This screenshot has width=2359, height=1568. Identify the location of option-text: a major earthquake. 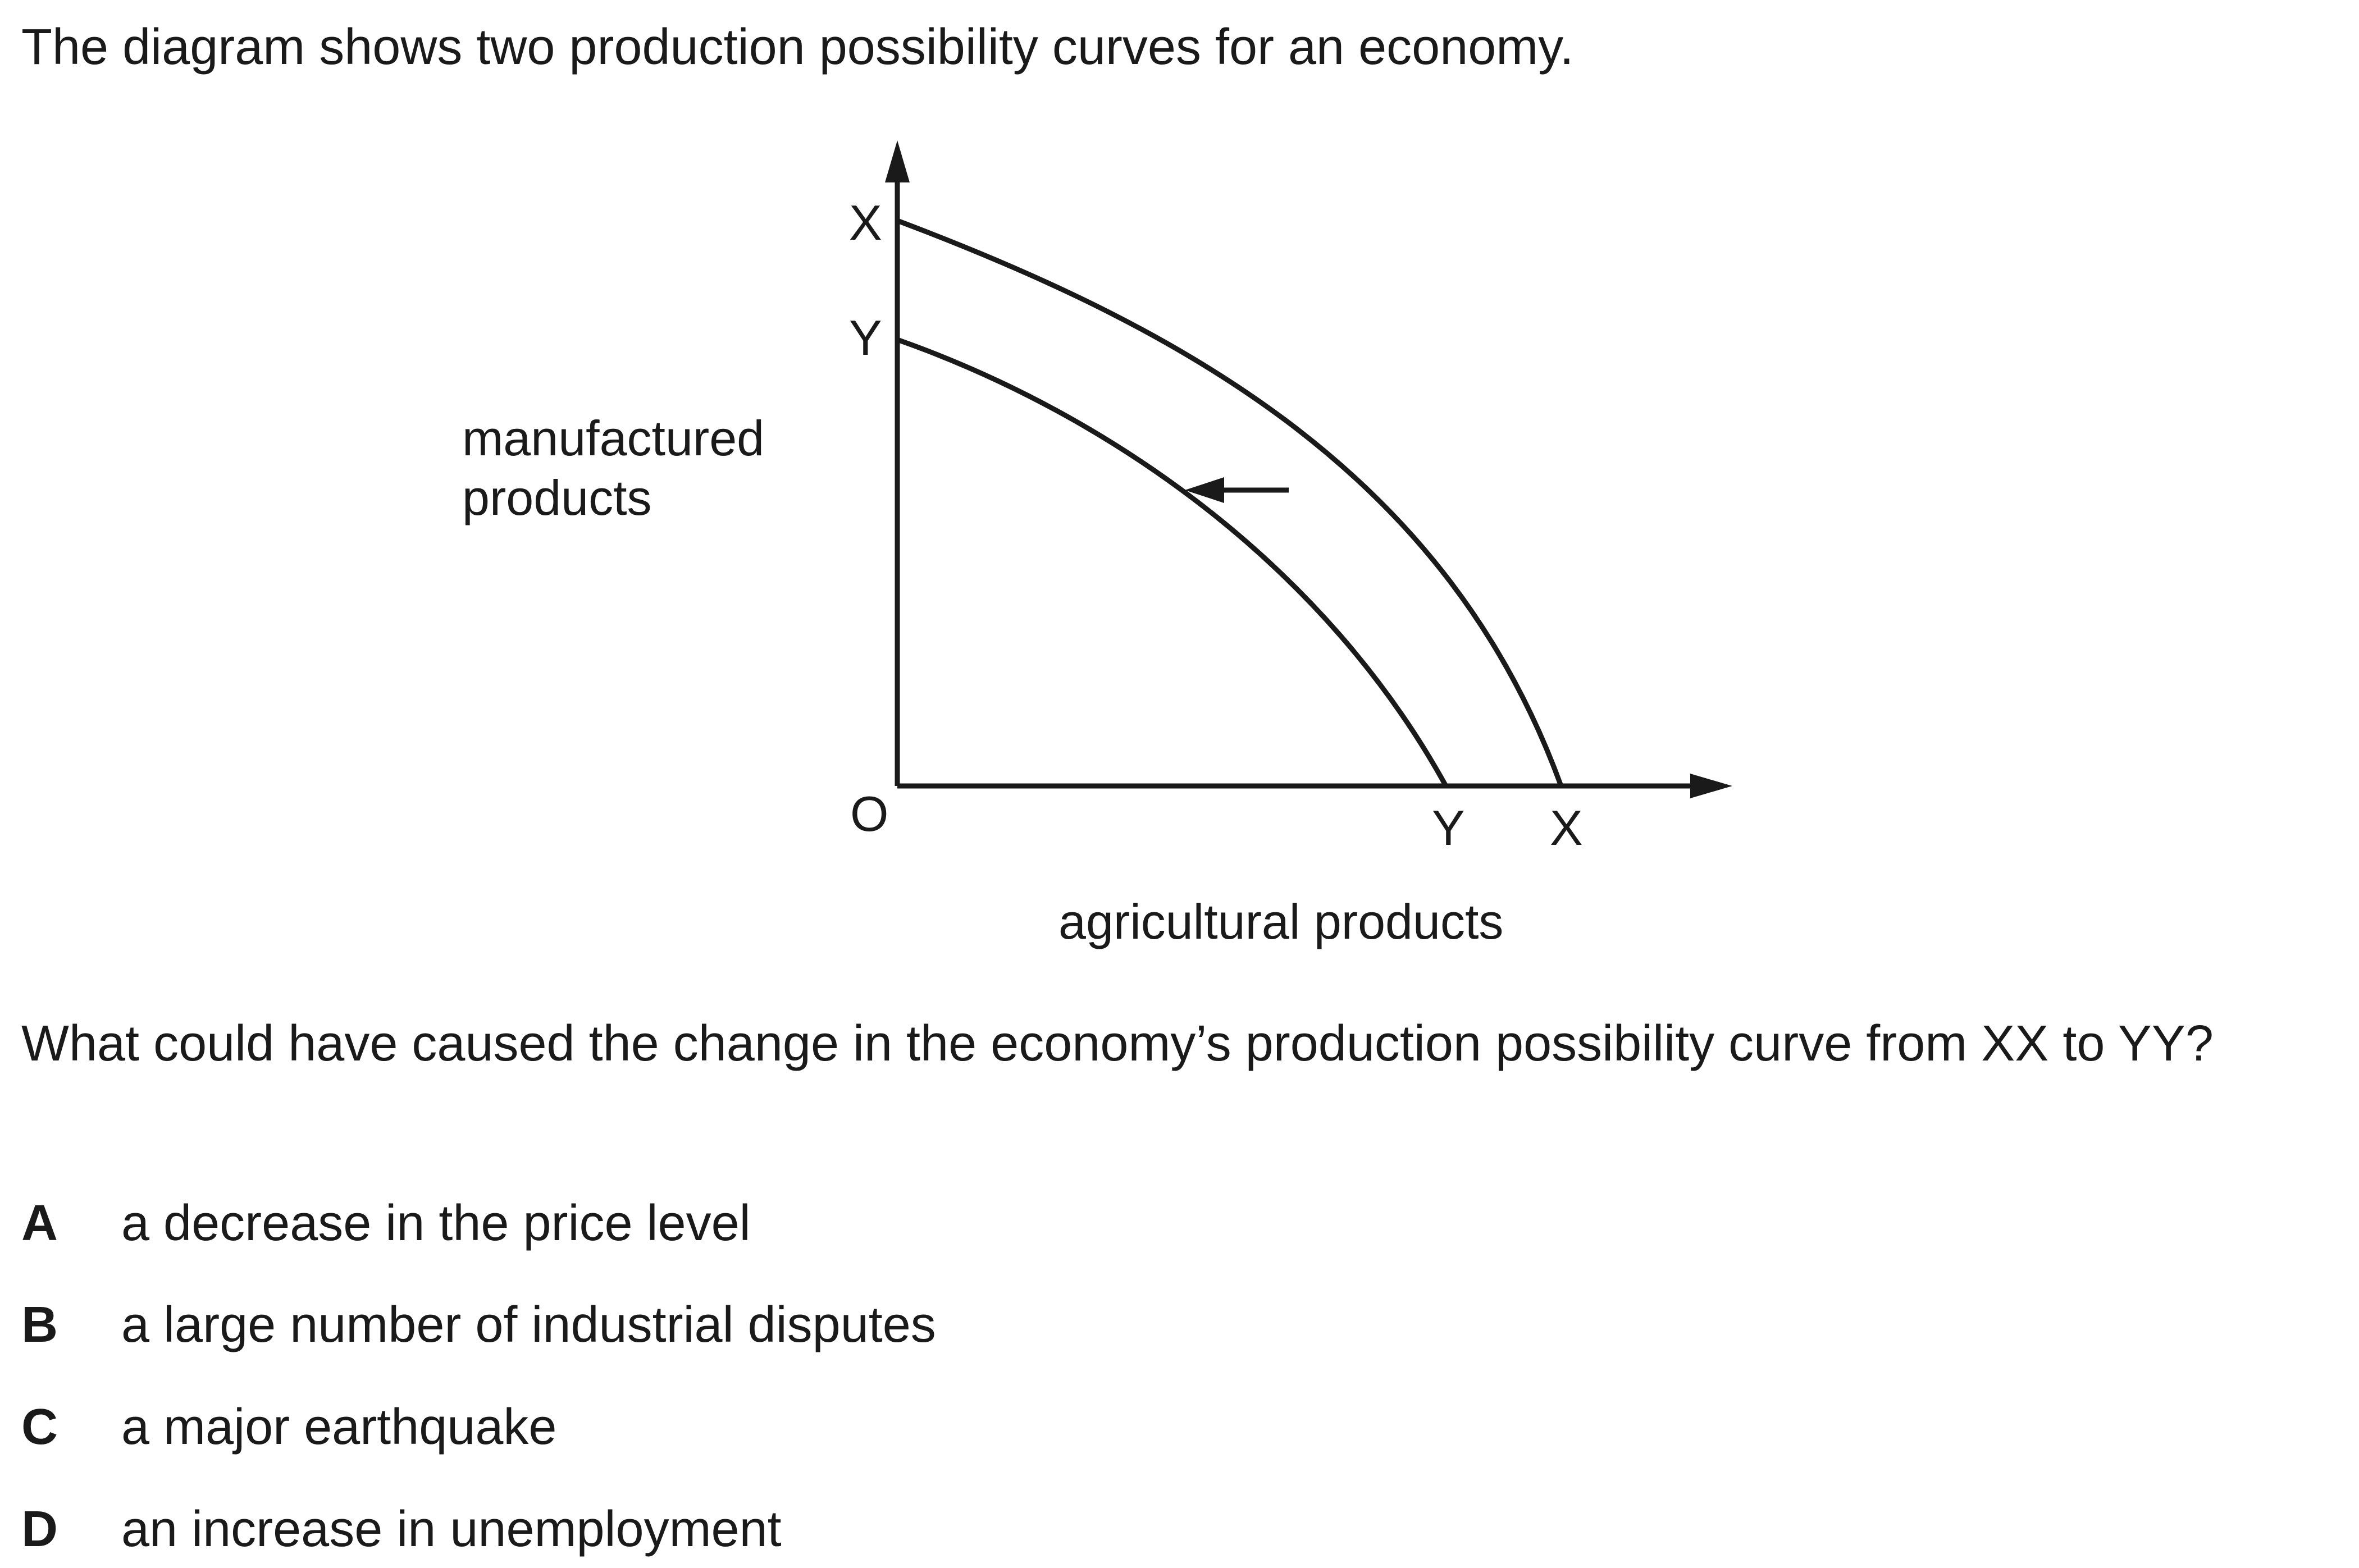
(339, 1427).